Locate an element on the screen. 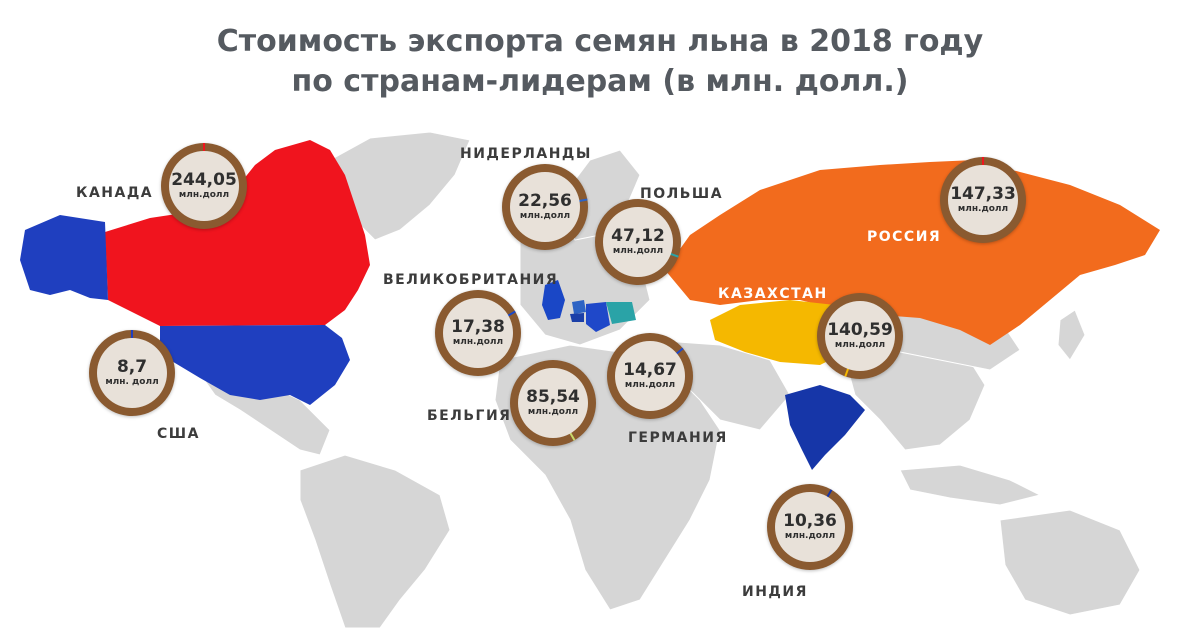 The width and height of the screenshot is (1200, 628). bubble-russia: 147,33 млн.долл is located at coordinates (983, 200).